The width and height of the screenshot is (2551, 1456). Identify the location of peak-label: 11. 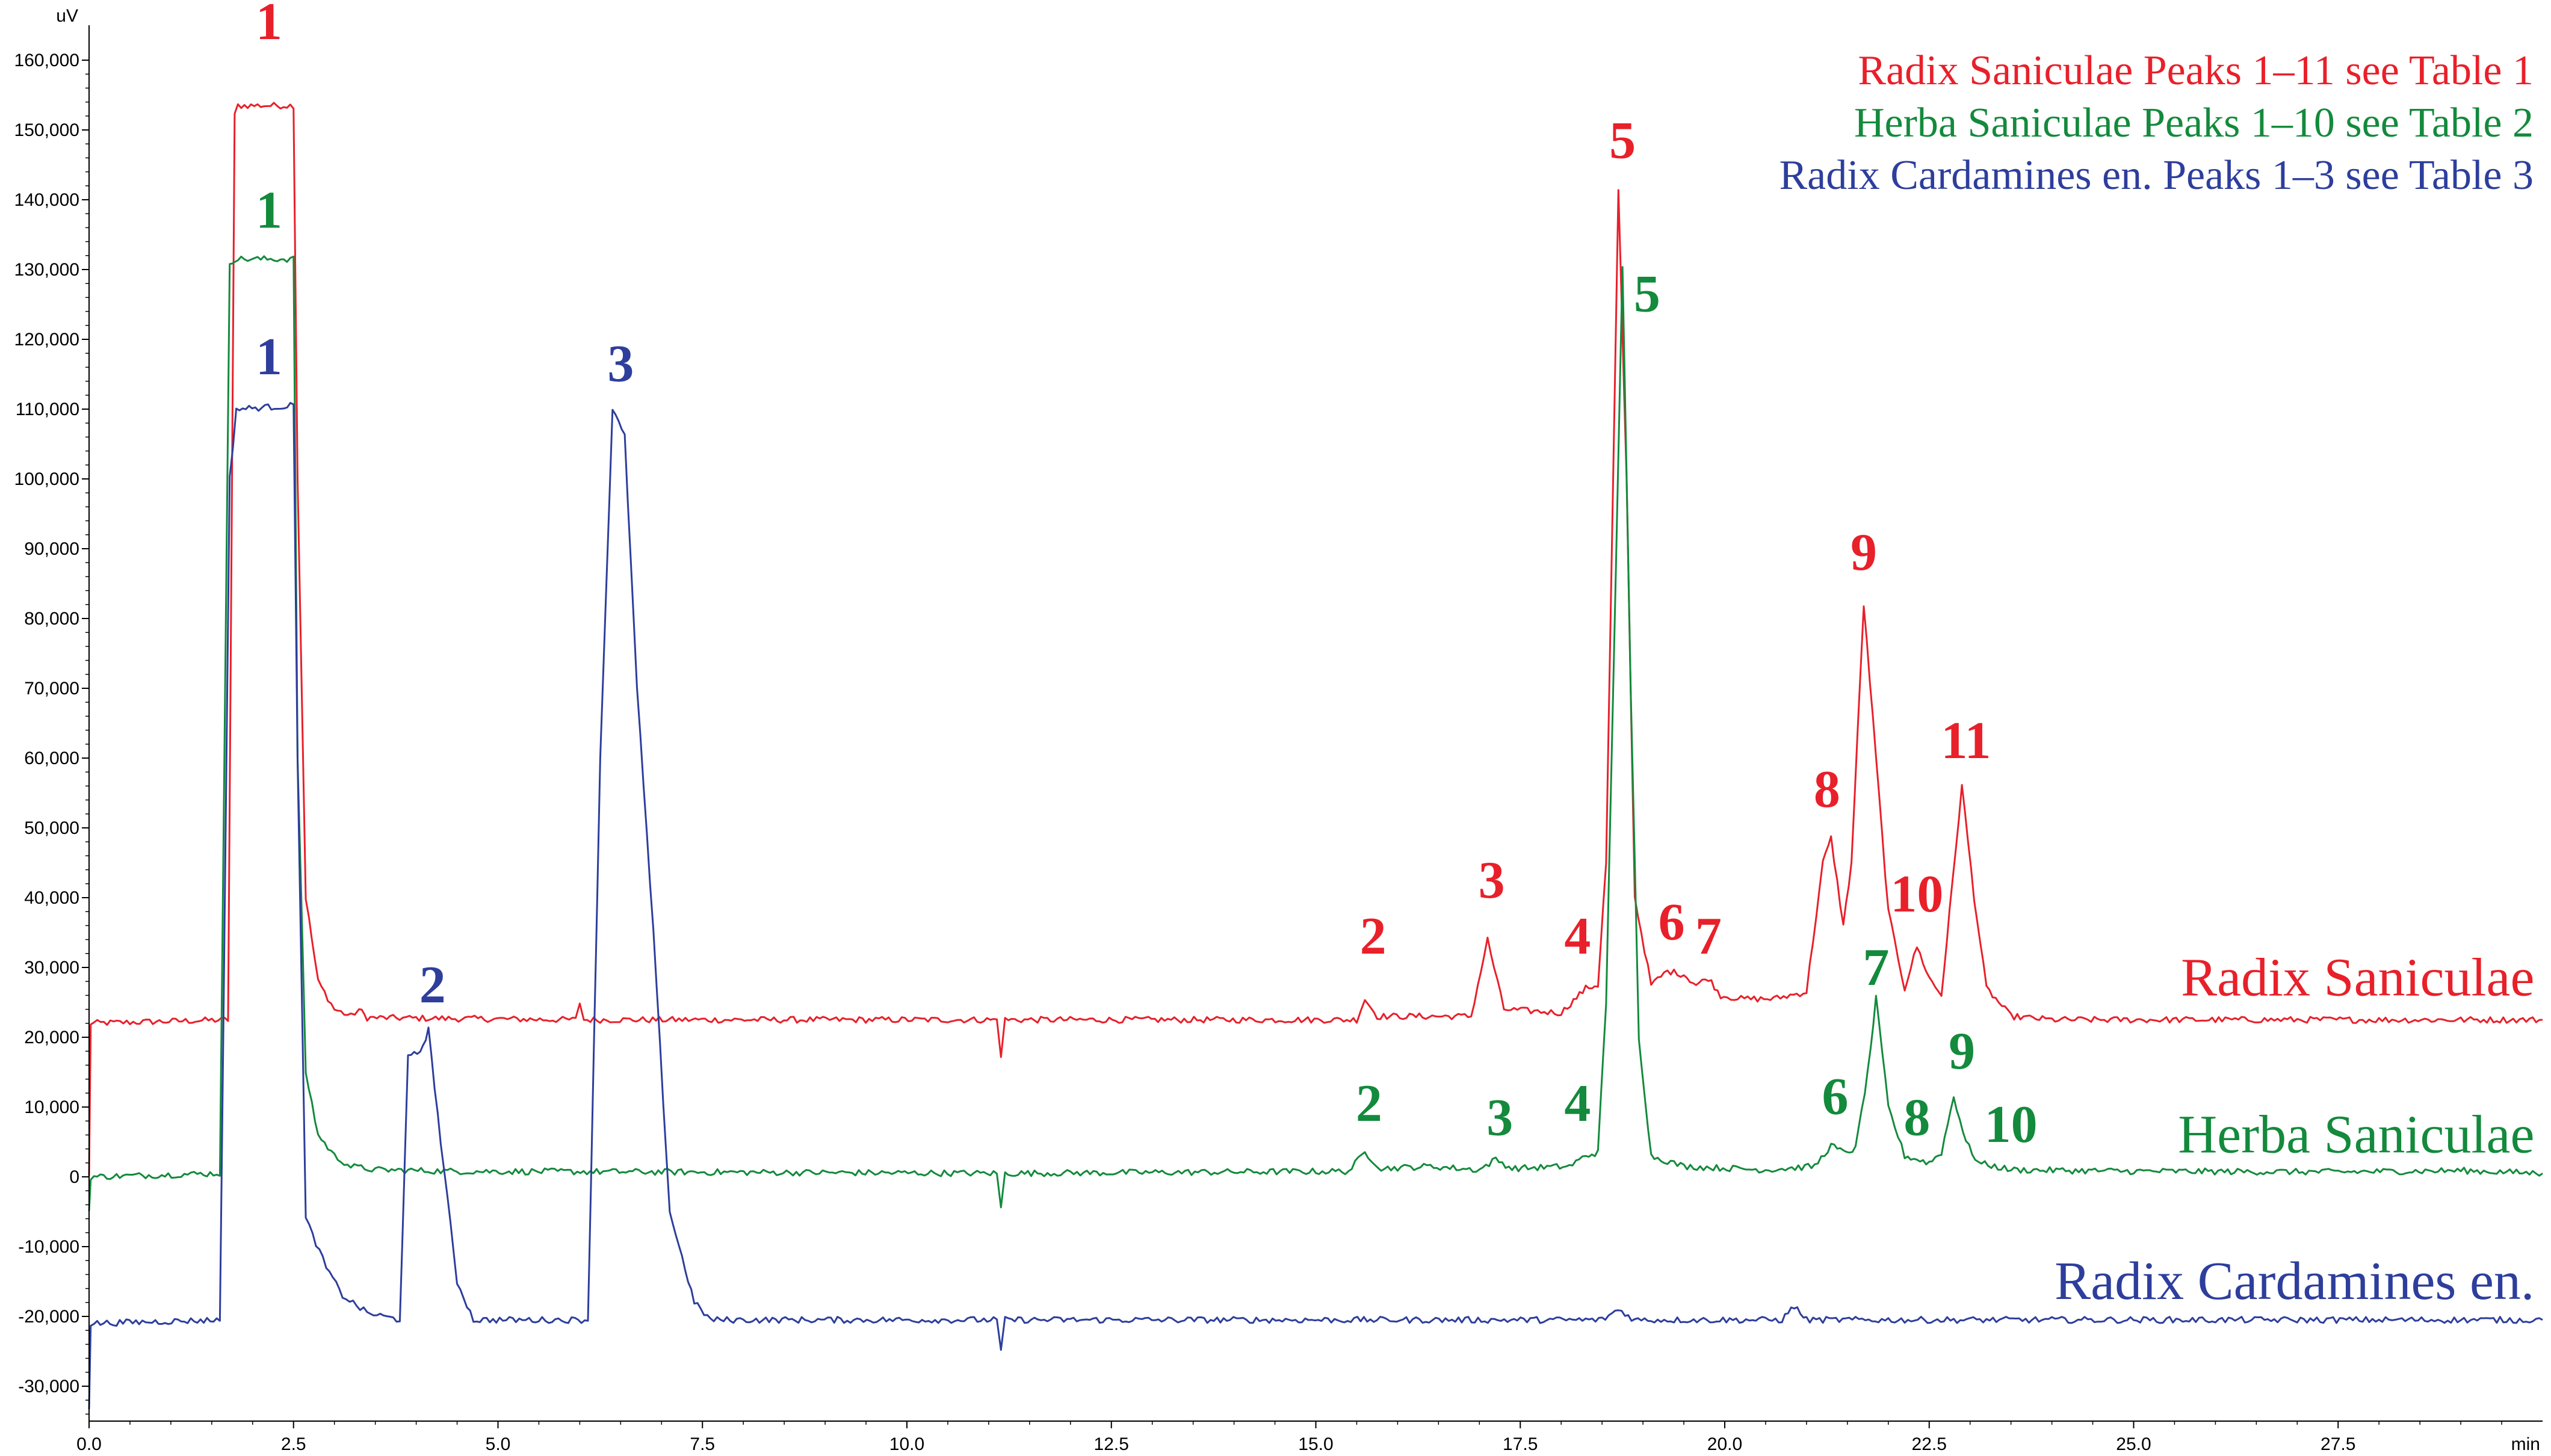
(1966, 741).